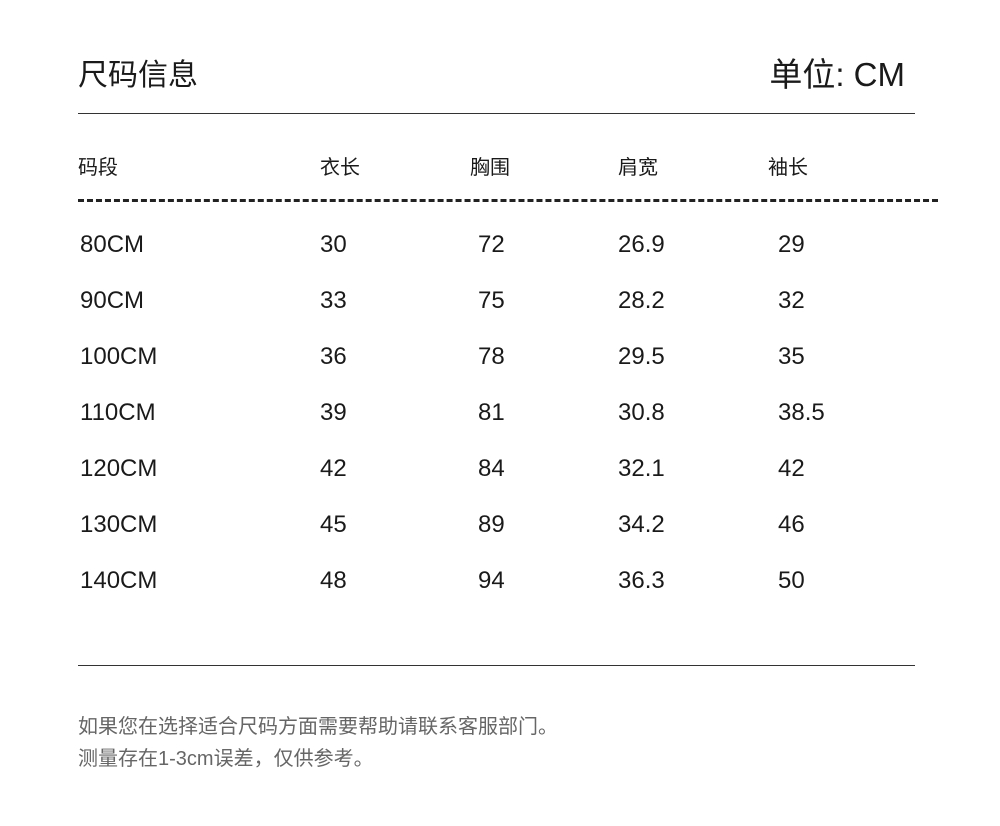 The height and width of the screenshot is (826, 1000). I want to click on page-title: 尺码信息, so click(138, 75).